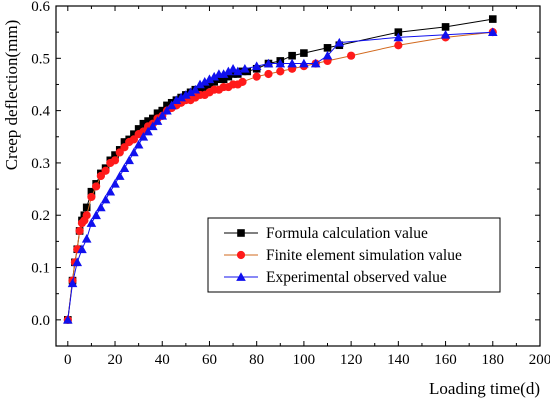 The width and height of the screenshot is (550, 404). I want to click on legend-entry: Experimental observed value, so click(335, 277).